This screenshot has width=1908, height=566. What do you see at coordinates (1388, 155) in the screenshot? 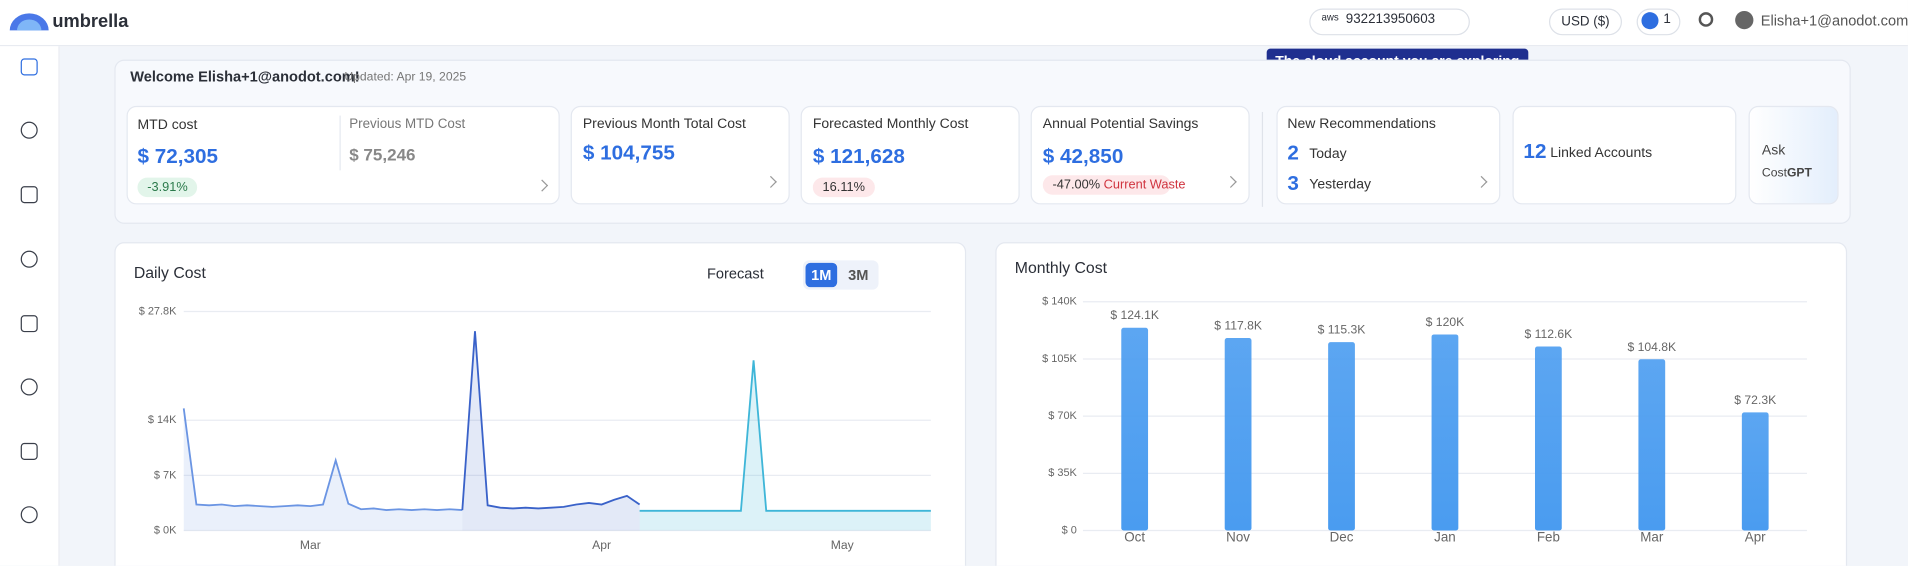
I see `kpi-recs` at bounding box center [1388, 155].